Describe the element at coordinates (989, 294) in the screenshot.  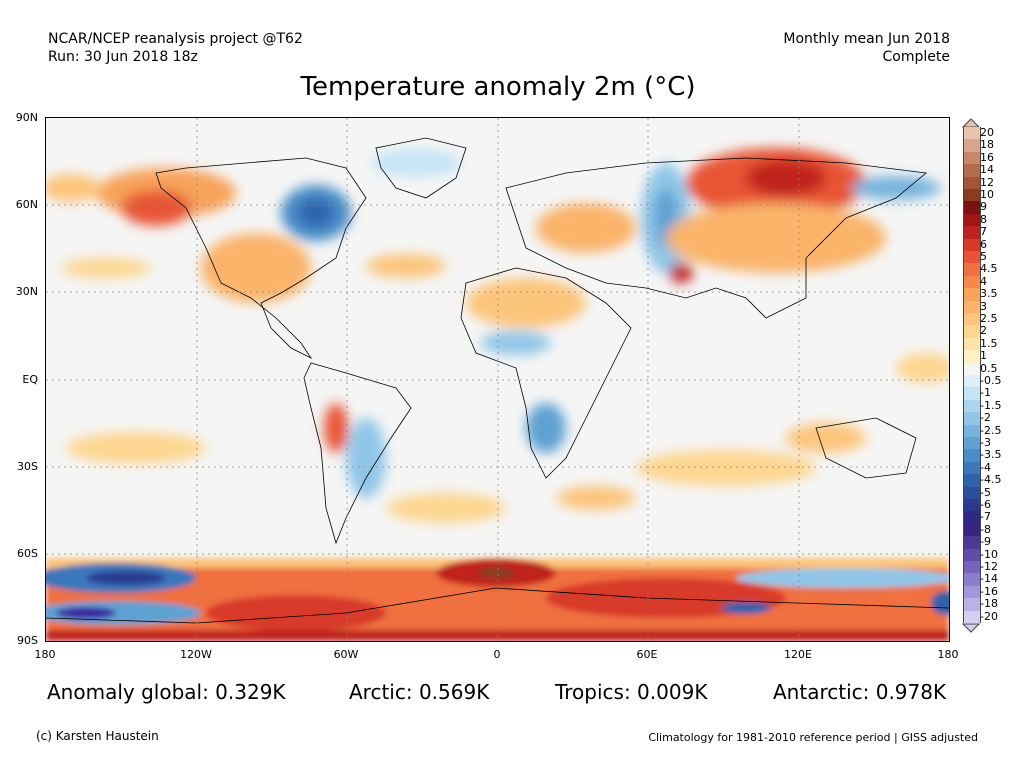
I see `colorbar-label: 3.5` at that location.